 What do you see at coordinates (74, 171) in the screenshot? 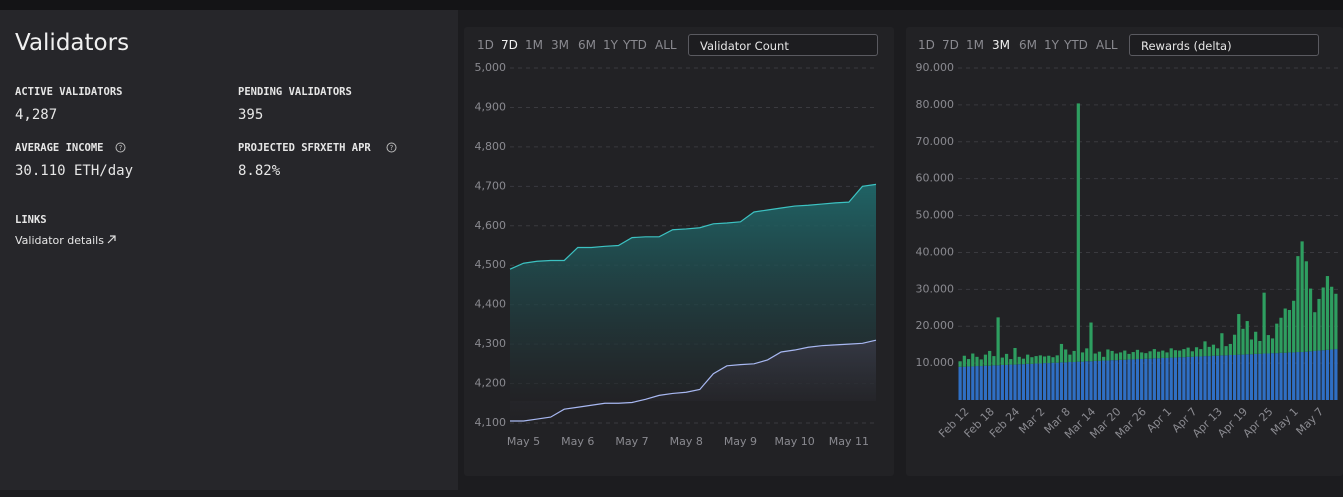
I see `stat-value: 30.110 ETH/day` at bounding box center [74, 171].